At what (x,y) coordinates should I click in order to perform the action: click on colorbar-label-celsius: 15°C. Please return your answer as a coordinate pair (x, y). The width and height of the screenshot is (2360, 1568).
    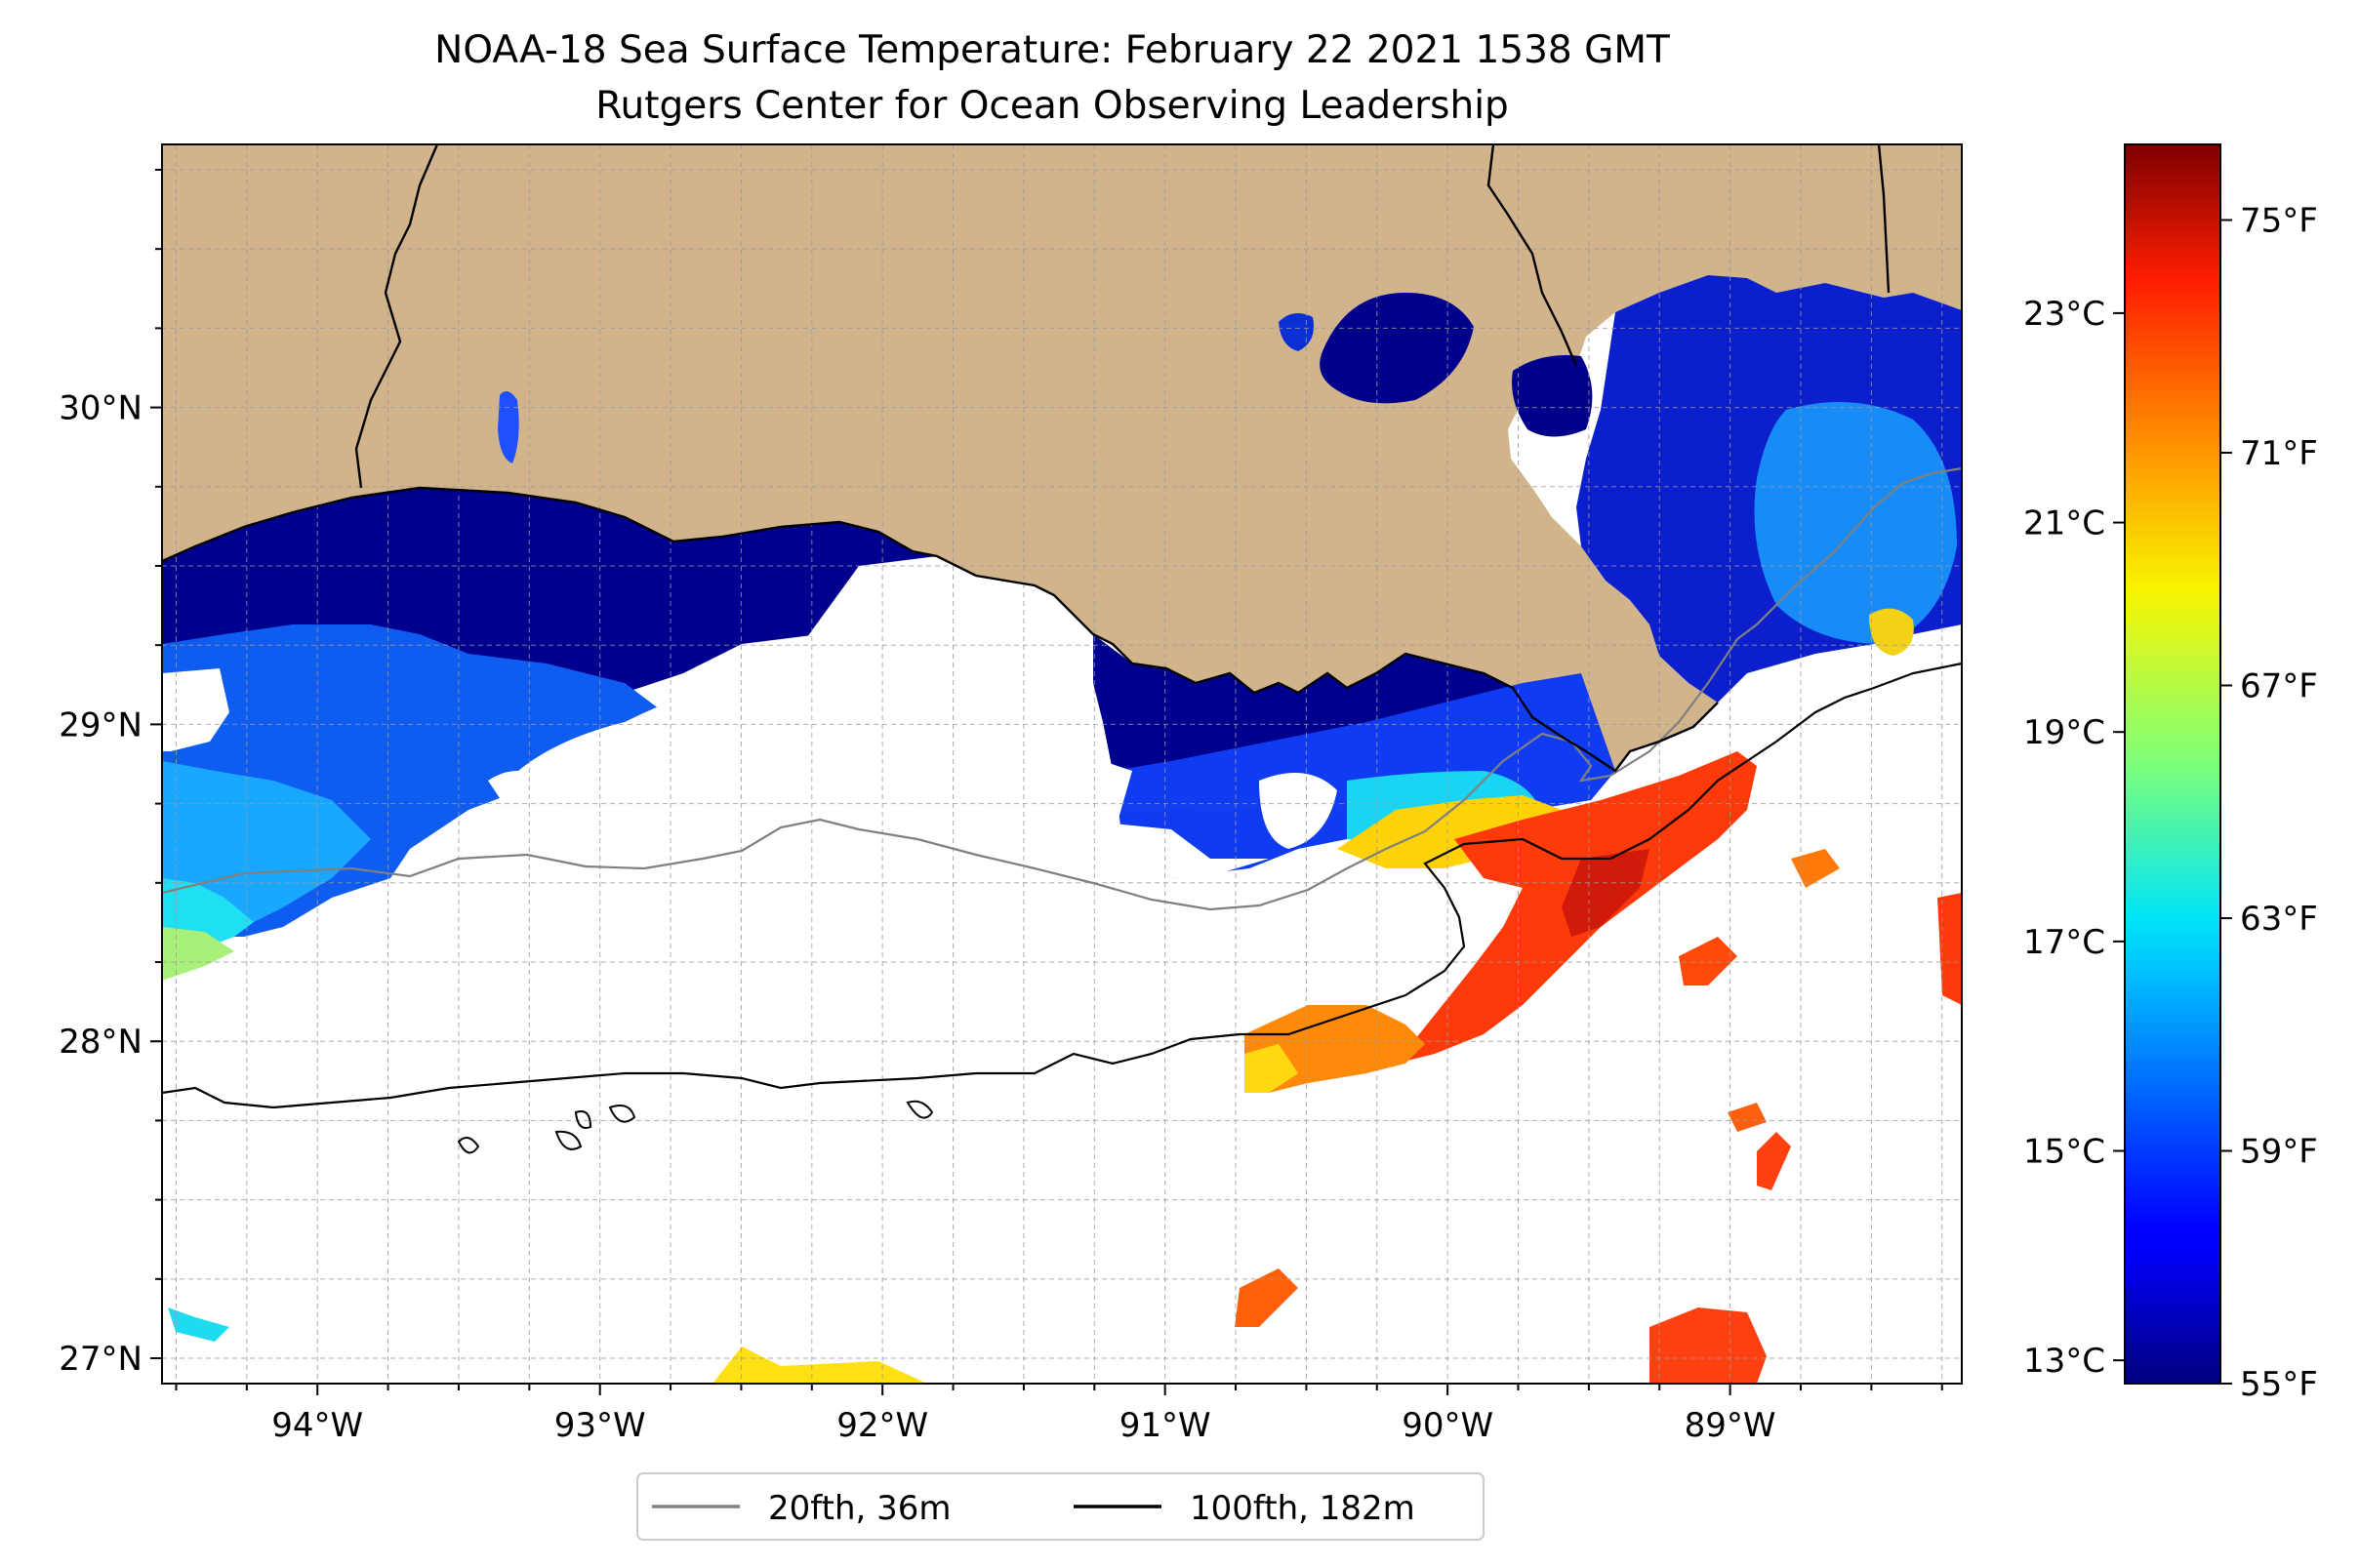
    Looking at the image, I should click on (2064, 1152).